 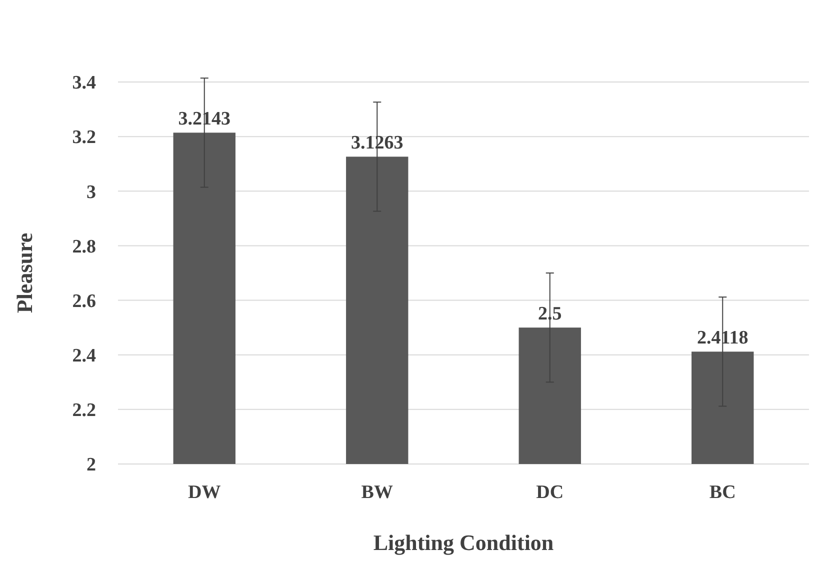 What do you see at coordinates (722, 492) in the screenshot?
I see `x-tick-label: BC` at bounding box center [722, 492].